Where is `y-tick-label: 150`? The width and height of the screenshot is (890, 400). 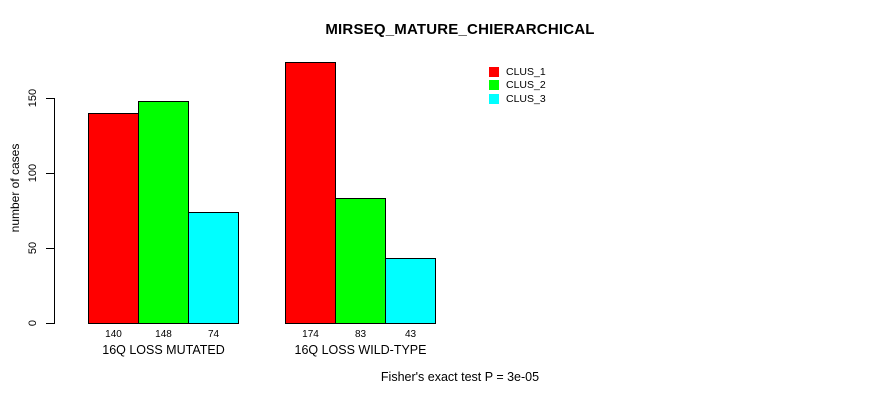
y-tick-label: 150 is located at coordinates (33, 98).